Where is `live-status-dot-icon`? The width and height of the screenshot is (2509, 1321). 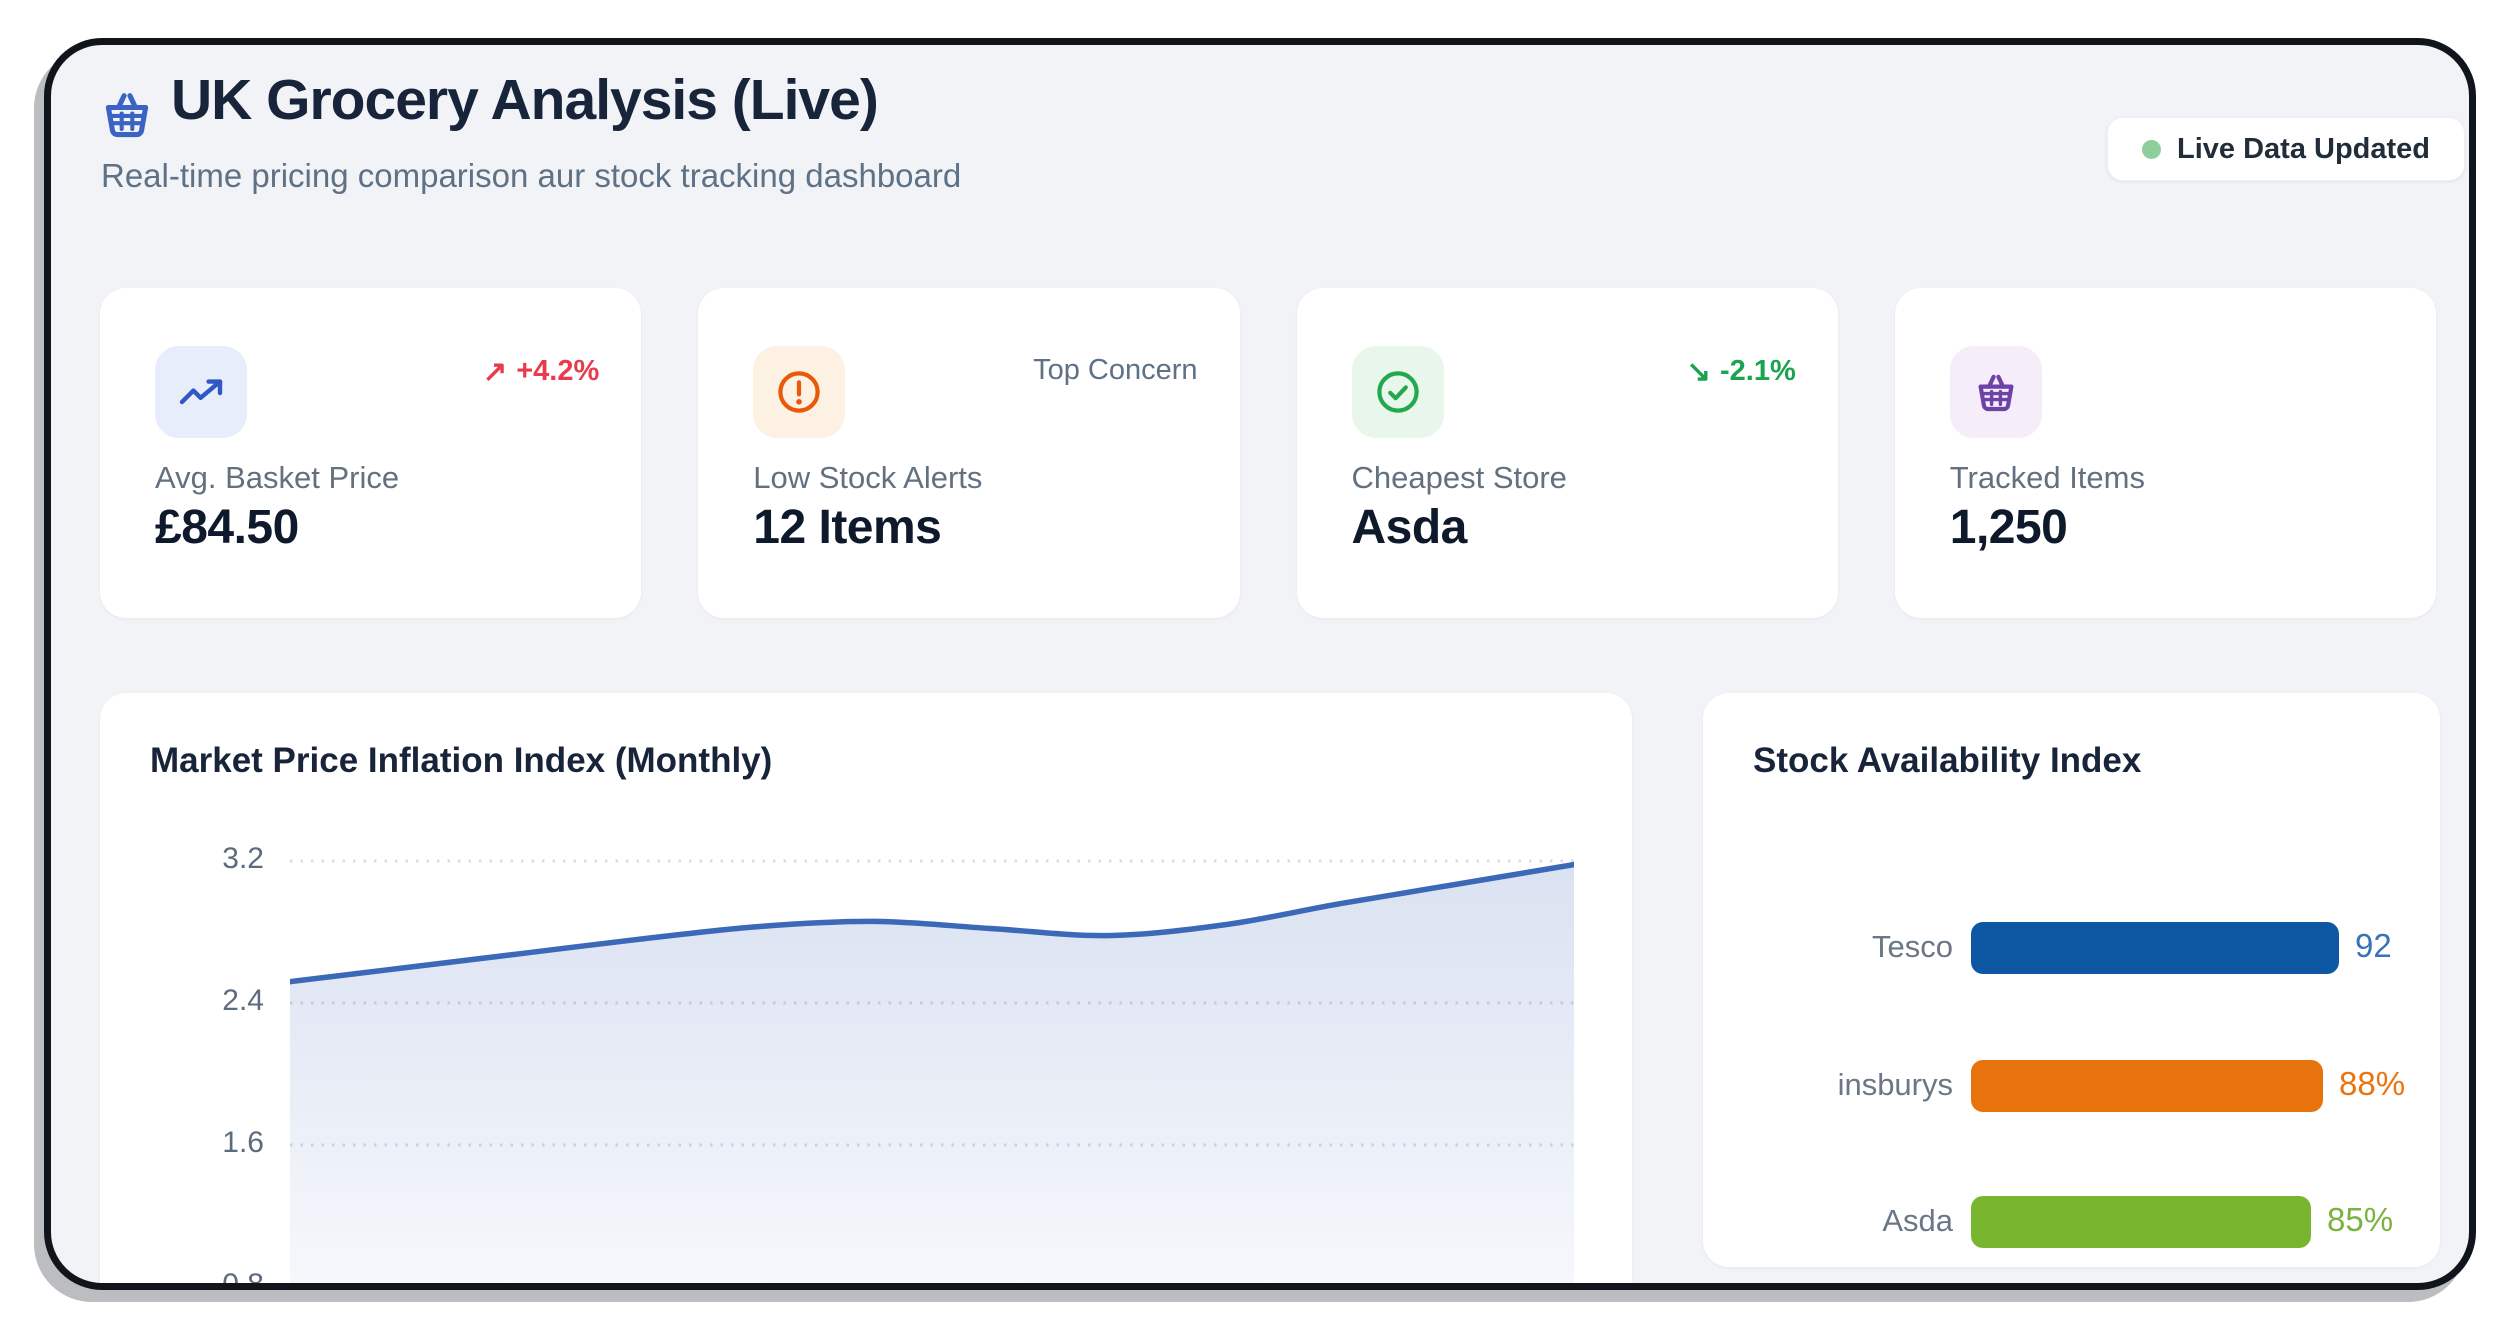
live-status-dot-icon is located at coordinates (2151, 149).